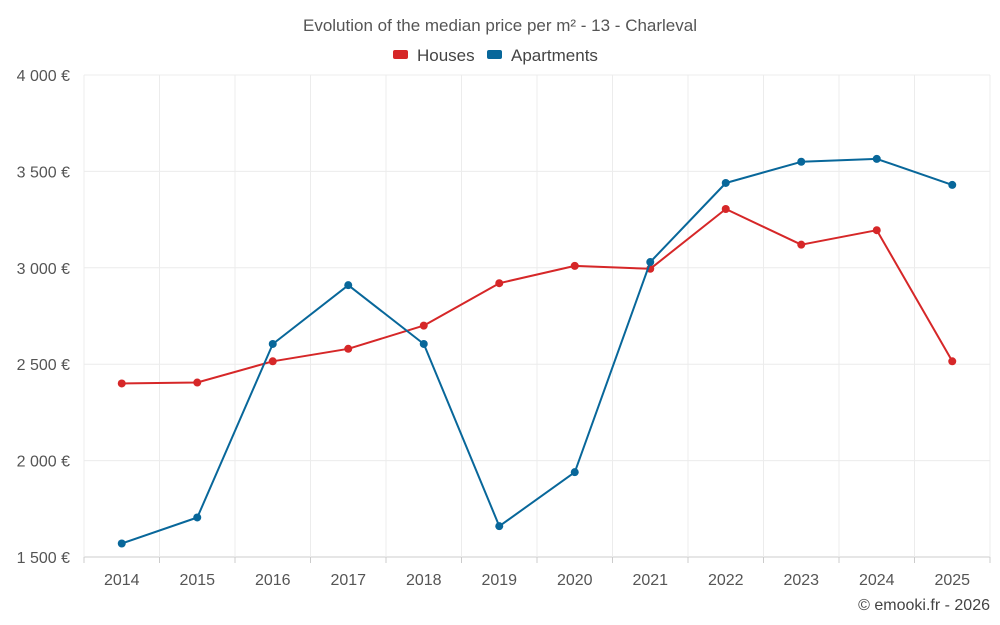 This screenshot has width=1000, height=625. Describe the element at coordinates (43, 269) in the screenshot. I see `y-tick-label: 3 000 €` at that location.